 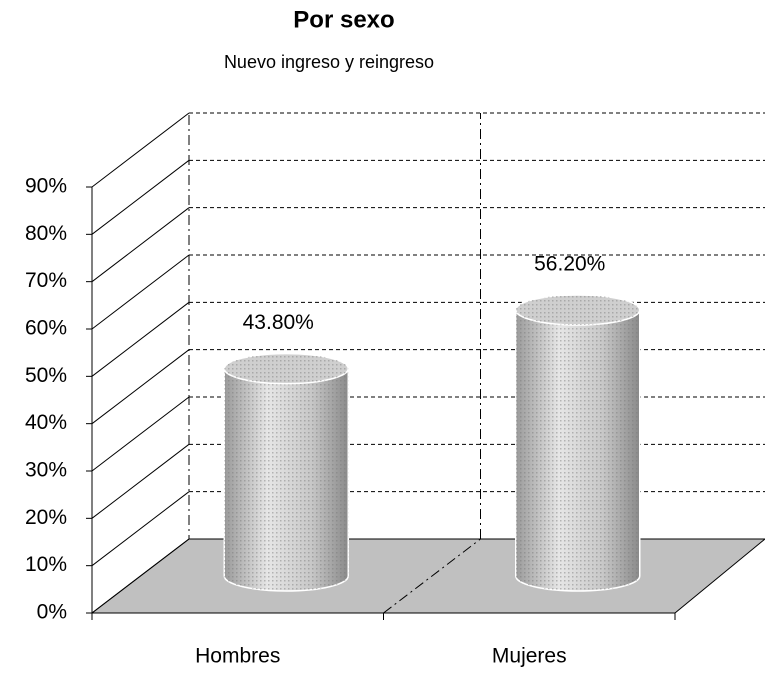 What do you see at coordinates (46, 233) in the screenshot?
I see `y-tick-label: 80%` at bounding box center [46, 233].